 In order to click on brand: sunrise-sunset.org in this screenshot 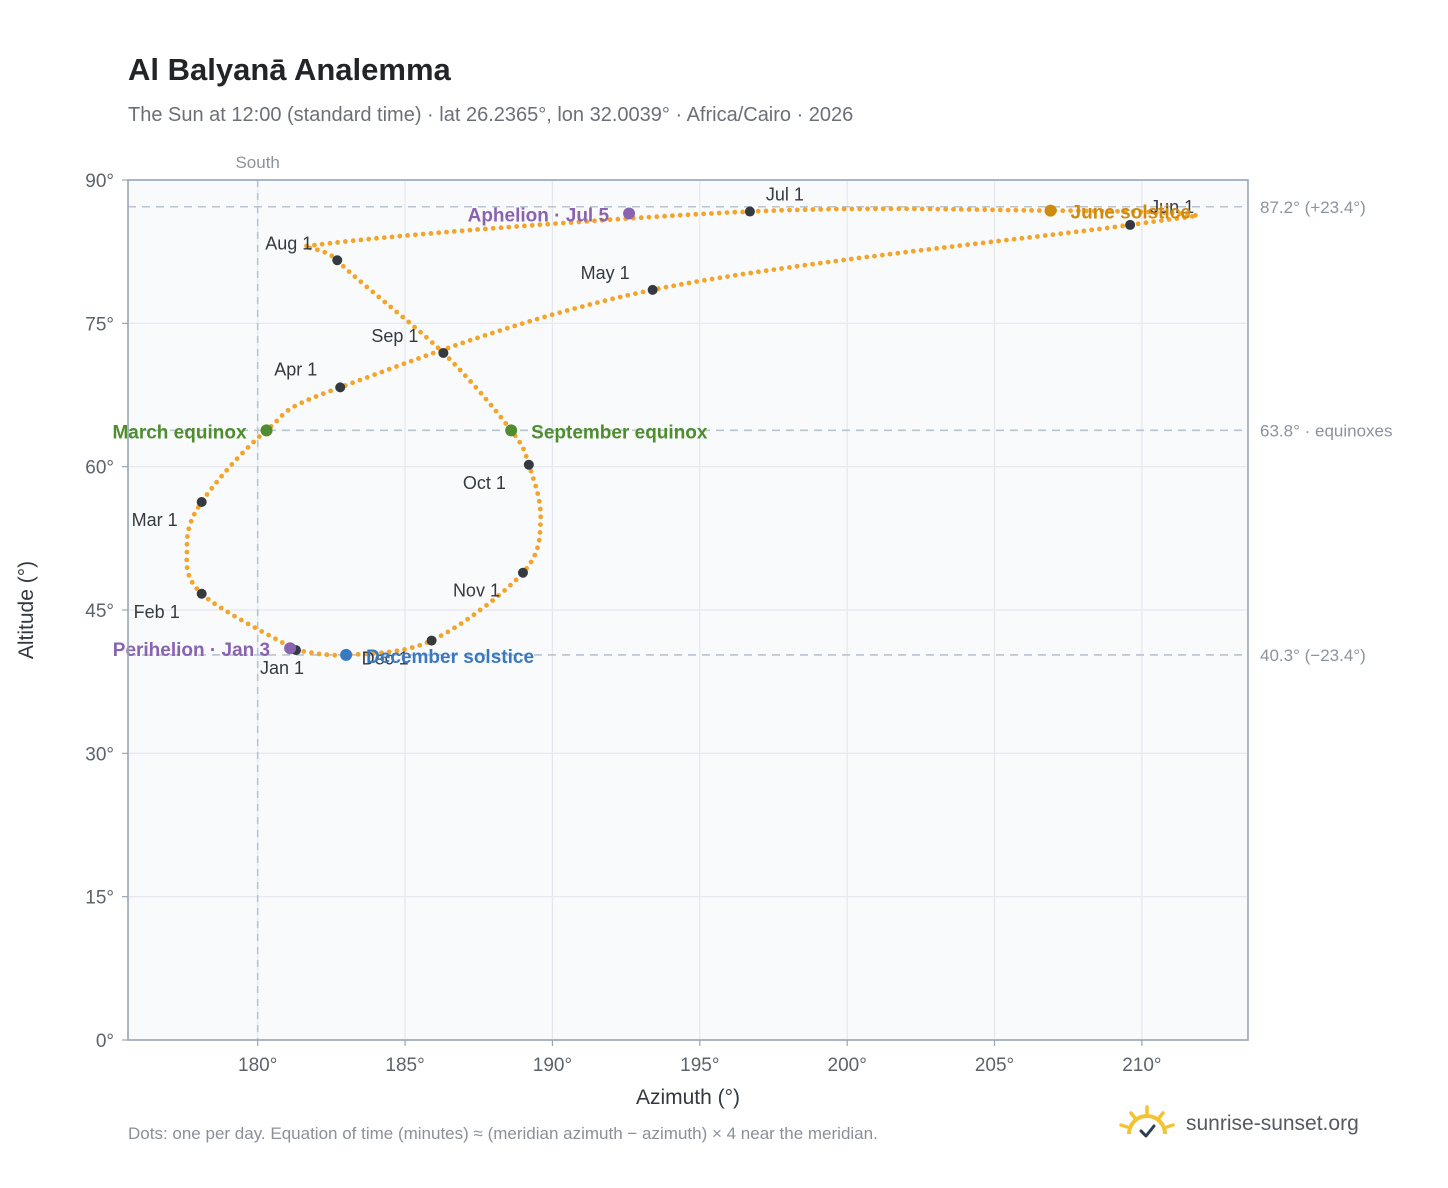, I will do `click(1238, 1124)`.